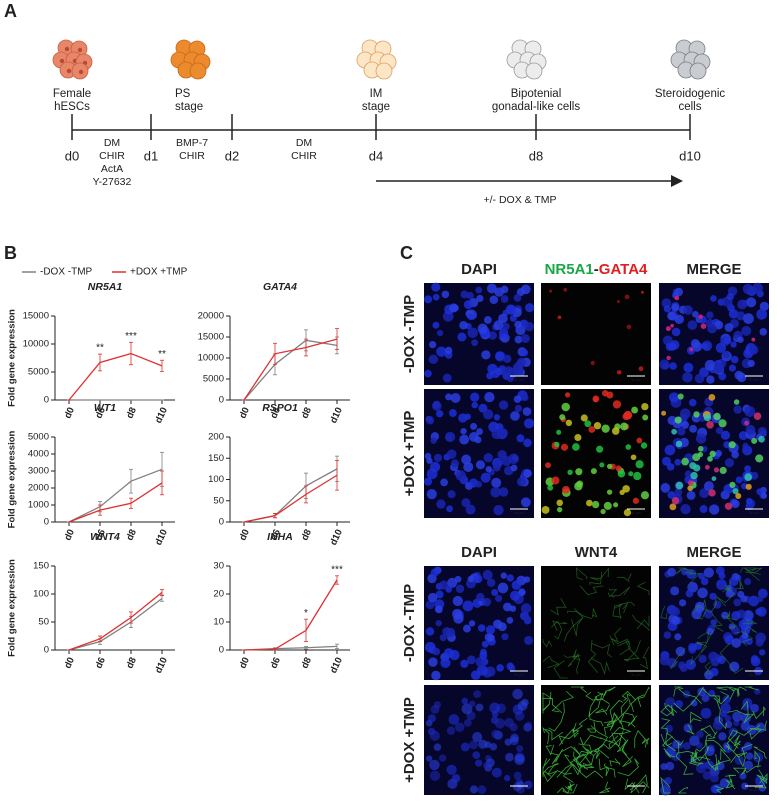 The height and width of the screenshot is (804, 777). Describe the element at coordinates (161, 537) in the screenshot. I see `x-tick-label: d10` at that location.